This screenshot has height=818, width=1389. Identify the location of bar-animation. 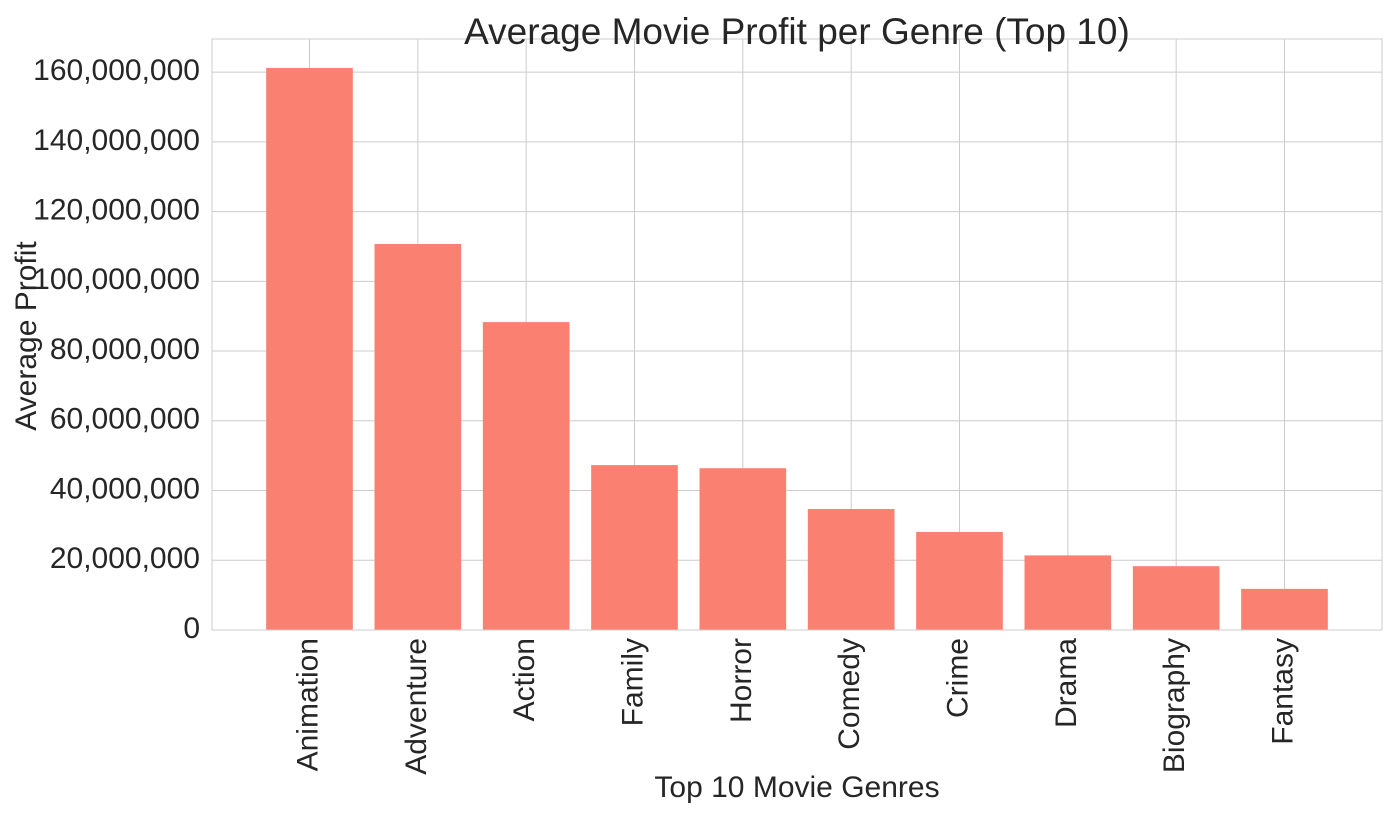
(309, 348).